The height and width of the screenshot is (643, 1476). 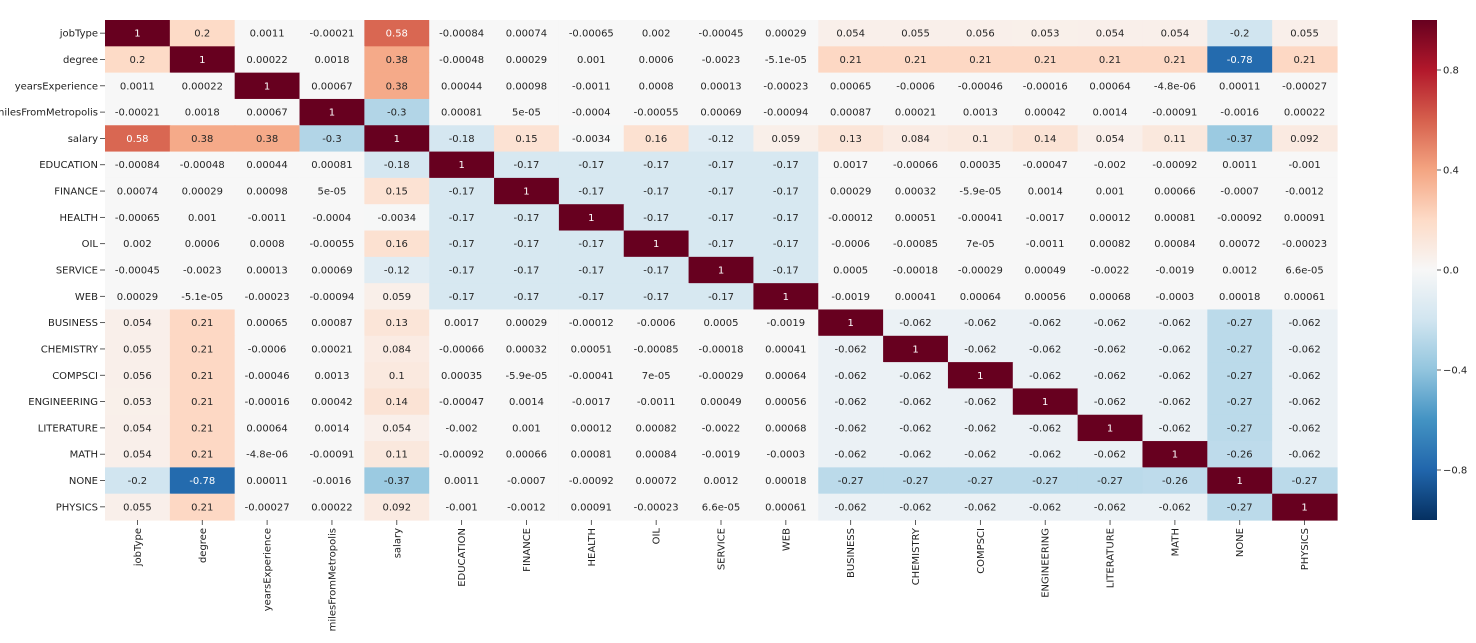 I want to click on cell-value-label: -0.00048, so click(x=461, y=60).